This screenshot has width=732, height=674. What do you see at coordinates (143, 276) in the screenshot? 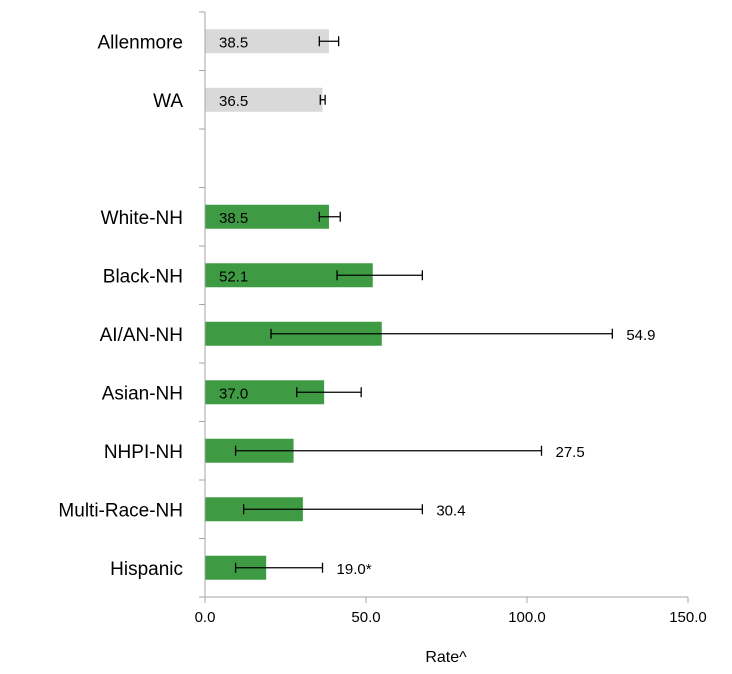
I see `category-label-black-nh: Black-NH` at bounding box center [143, 276].